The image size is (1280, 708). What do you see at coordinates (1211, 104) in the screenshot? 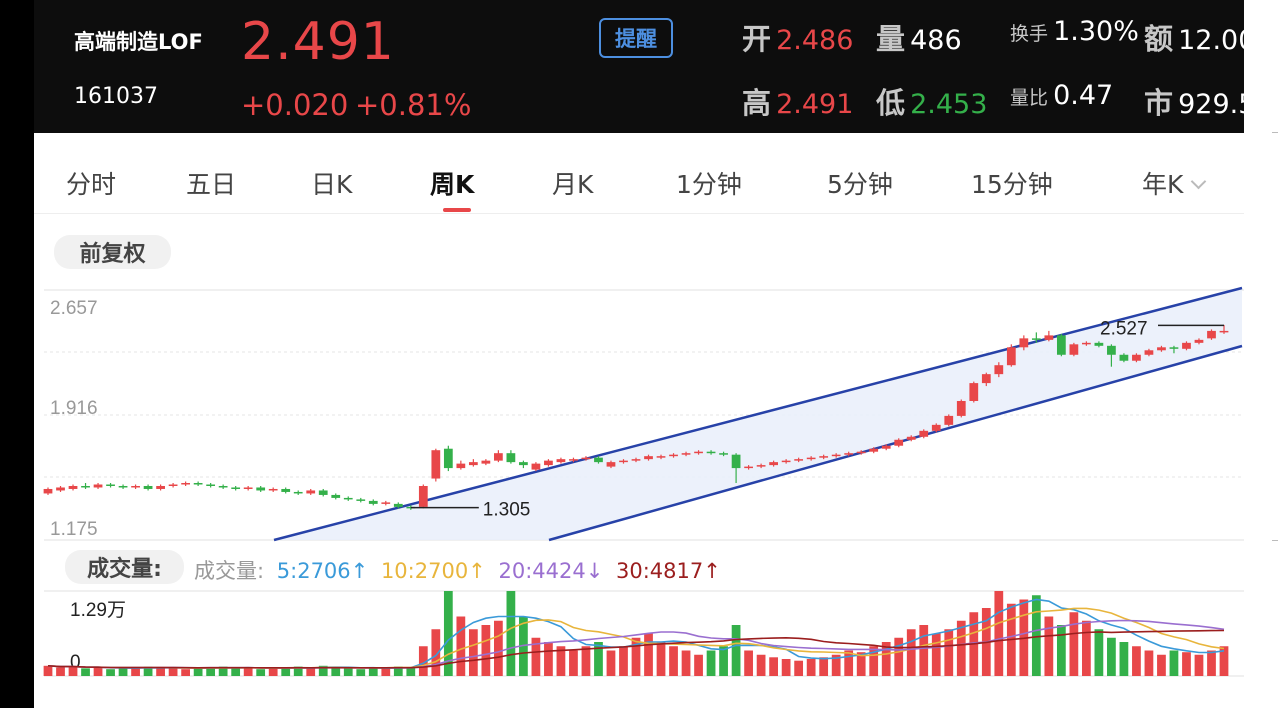
I see `mcap-value: 929.5` at bounding box center [1211, 104].